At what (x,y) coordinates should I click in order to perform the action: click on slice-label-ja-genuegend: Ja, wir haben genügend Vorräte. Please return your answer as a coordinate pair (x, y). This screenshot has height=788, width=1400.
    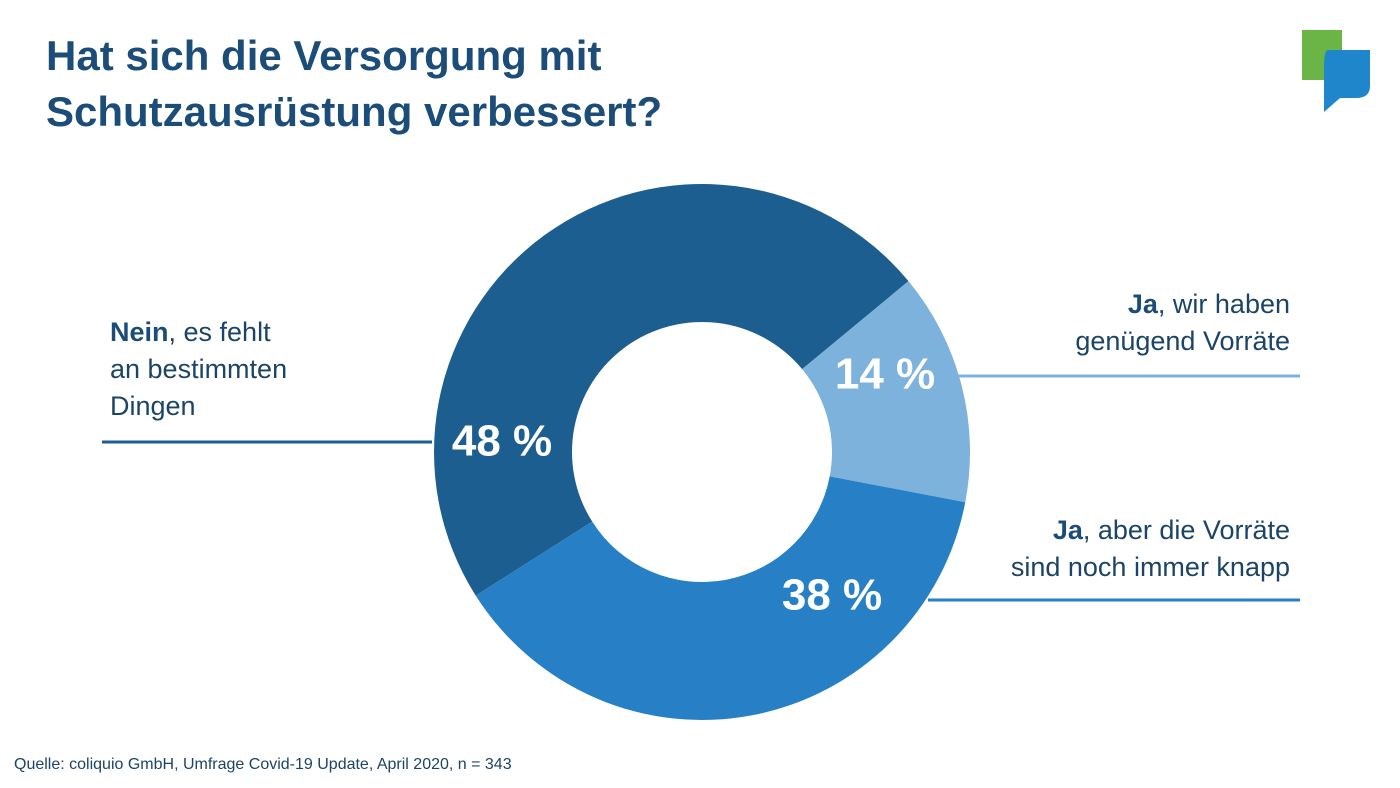
    Looking at the image, I should click on (1125, 323).